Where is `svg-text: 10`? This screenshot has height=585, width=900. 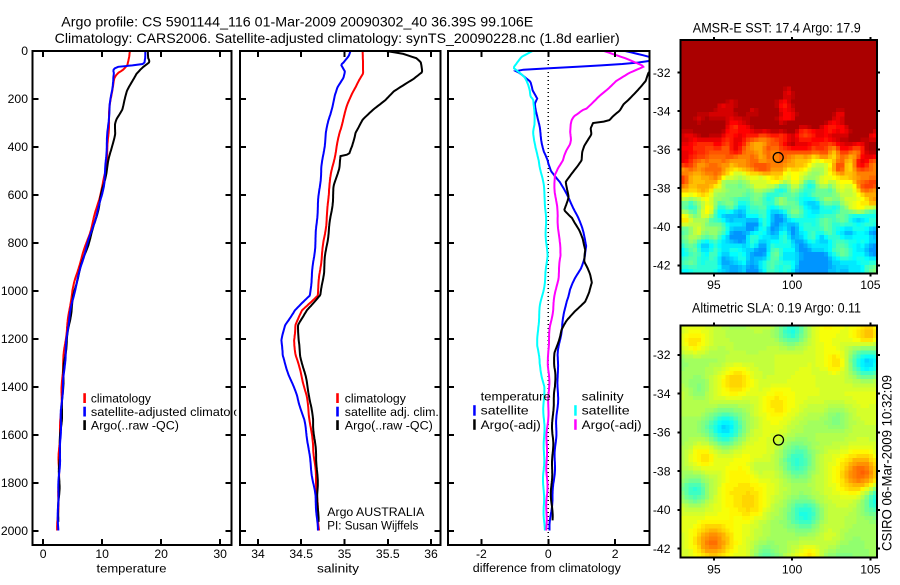 svg-text: 10 is located at coordinates (102, 554).